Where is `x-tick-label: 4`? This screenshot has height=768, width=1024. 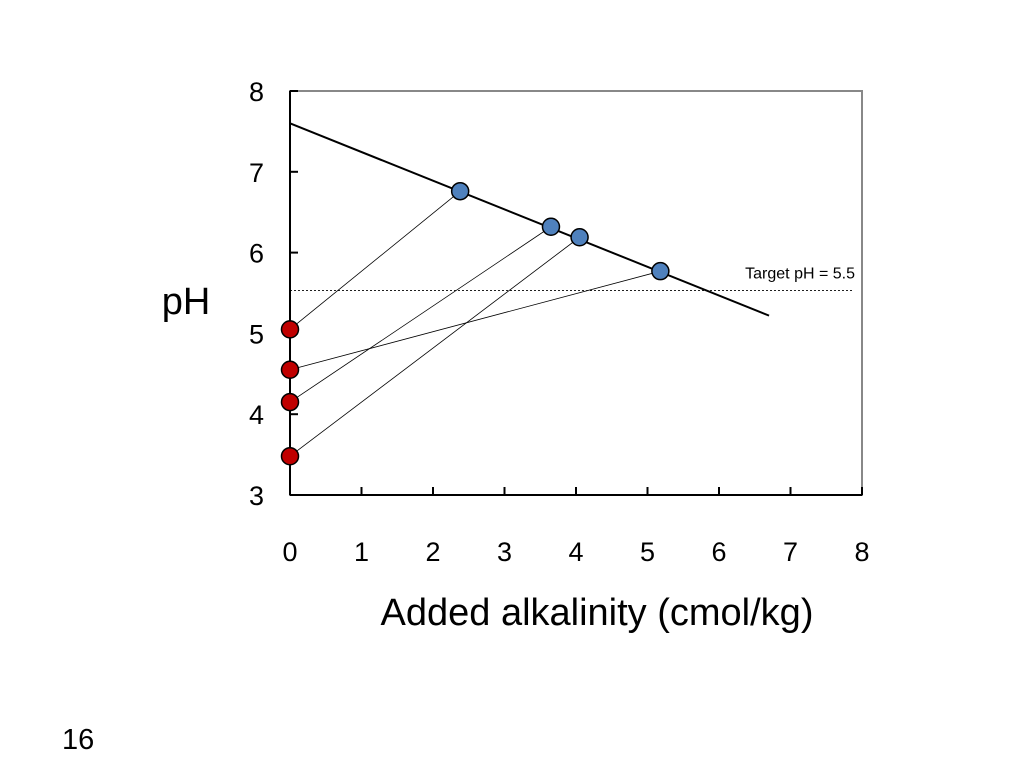
x-tick-label: 4 is located at coordinates (575, 552).